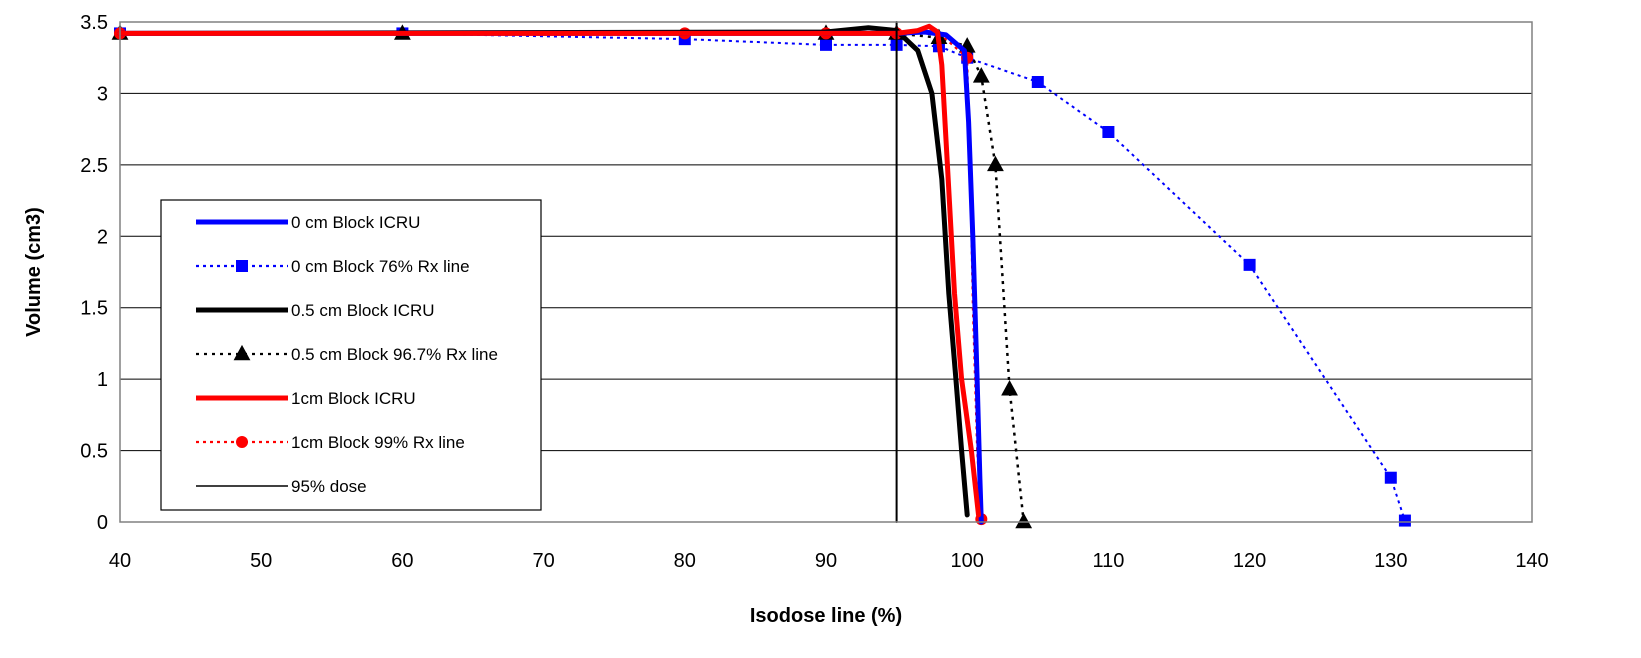 Image resolution: width=1641 pixels, height=658 pixels. What do you see at coordinates (102, 523) in the screenshot?
I see `y-tick-label: 0` at bounding box center [102, 523].